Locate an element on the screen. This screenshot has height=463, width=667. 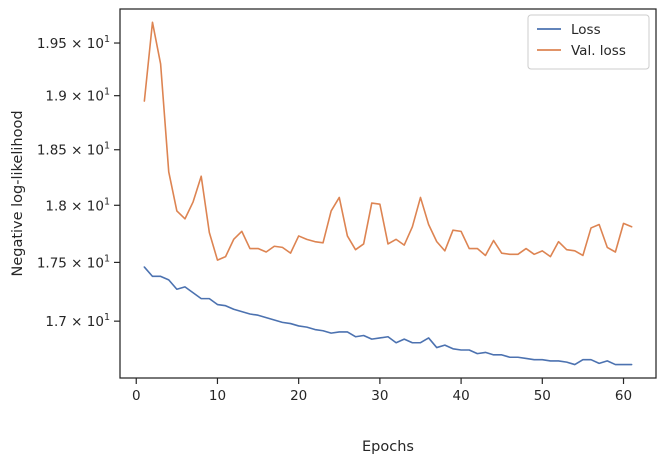
y-tick-label: 1.85 × 10¹ is located at coordinates (73, 150).